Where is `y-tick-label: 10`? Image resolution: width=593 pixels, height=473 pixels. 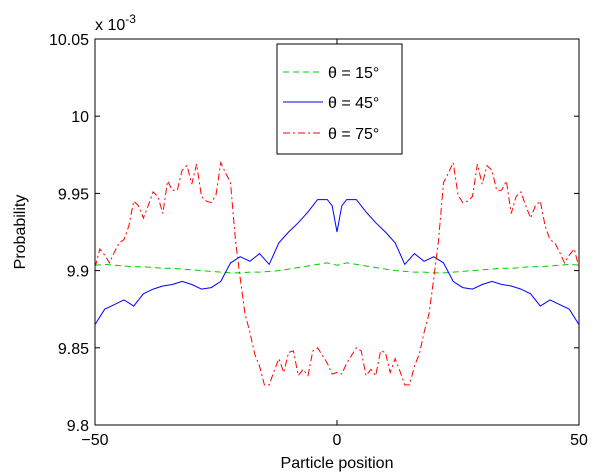
y-tick-label: 10 is located at coordinates (80, 117).